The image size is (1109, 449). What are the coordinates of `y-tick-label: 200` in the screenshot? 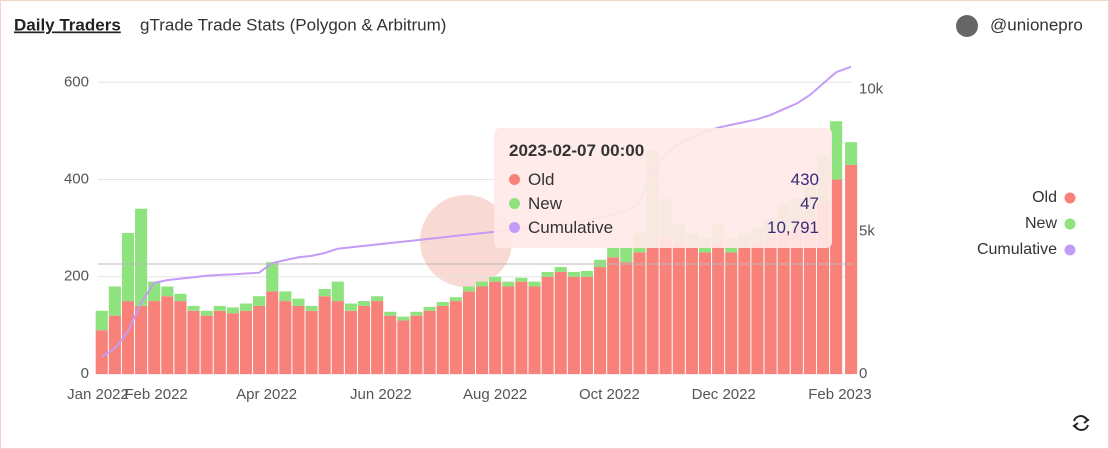 It's located at (76, 276).